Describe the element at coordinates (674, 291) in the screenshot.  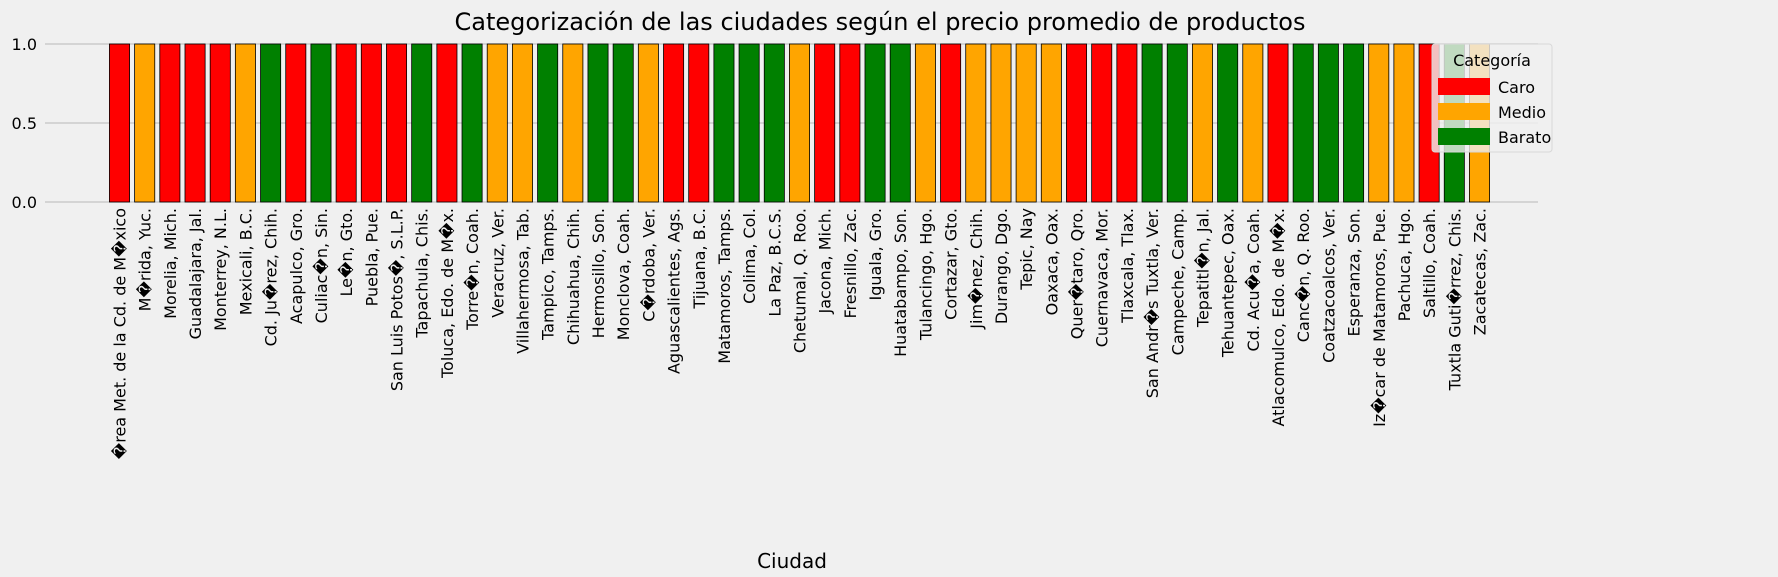
I see `x-tick-label: Aguascalientes, Ags.` at that location.